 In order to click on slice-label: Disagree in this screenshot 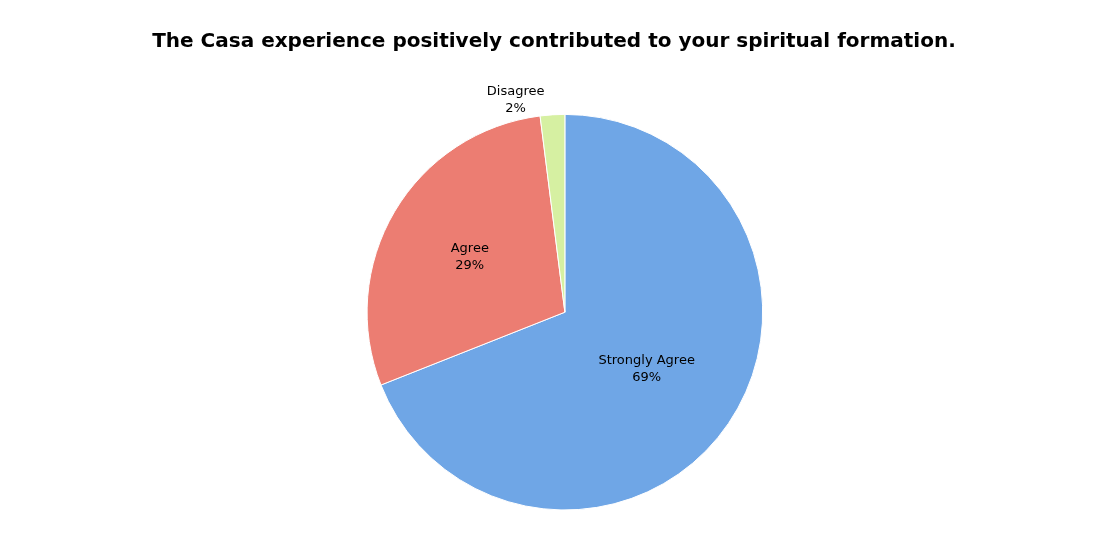, I will do `click(515, 90)`.